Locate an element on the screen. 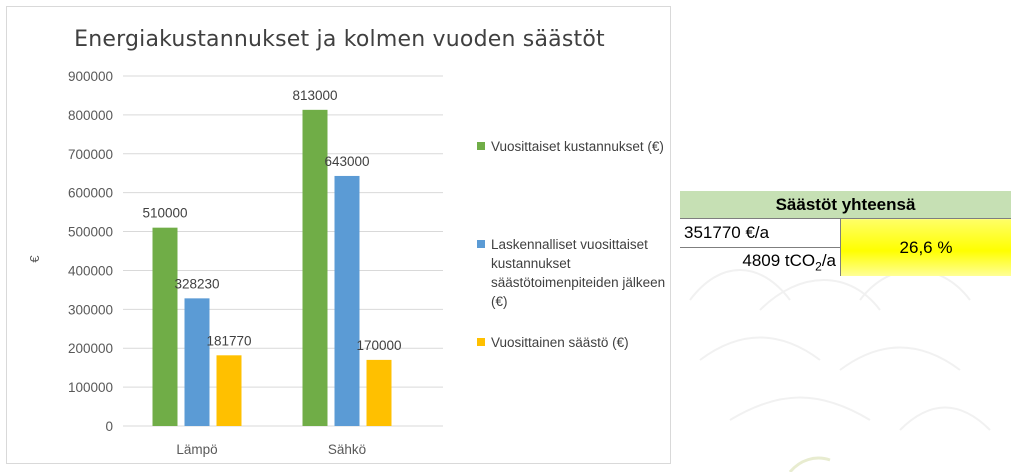  data-label: 181770 is located at coordinates (228, 340).